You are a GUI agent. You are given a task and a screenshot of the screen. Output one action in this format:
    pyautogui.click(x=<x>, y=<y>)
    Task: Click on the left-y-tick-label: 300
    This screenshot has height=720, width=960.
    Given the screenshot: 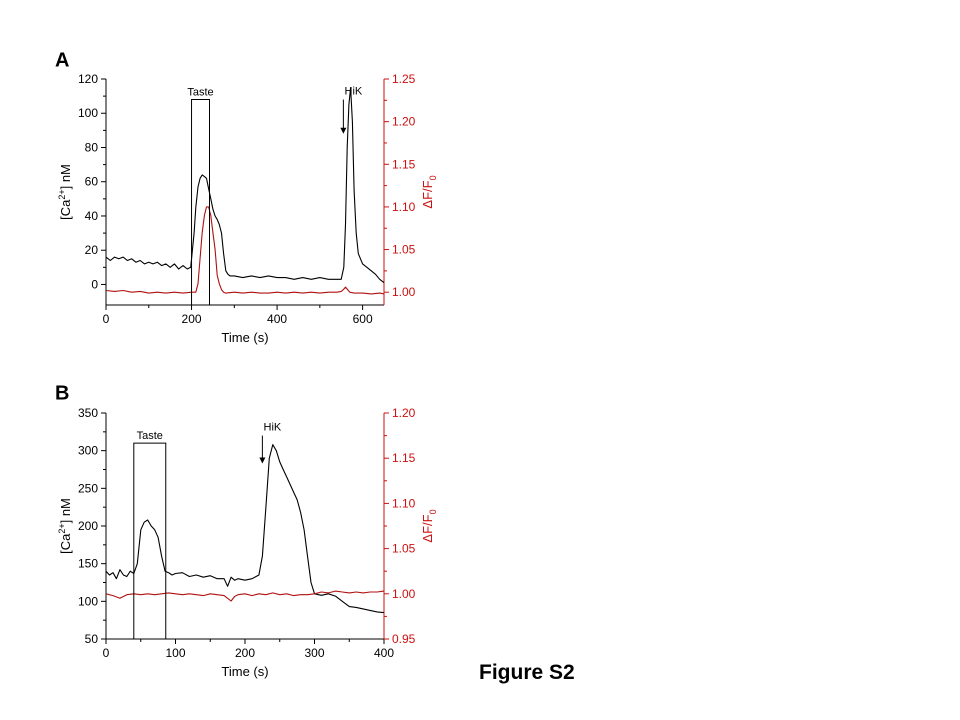 What is the action you would take?
    pyautogui.click(x=88, y=451)
    